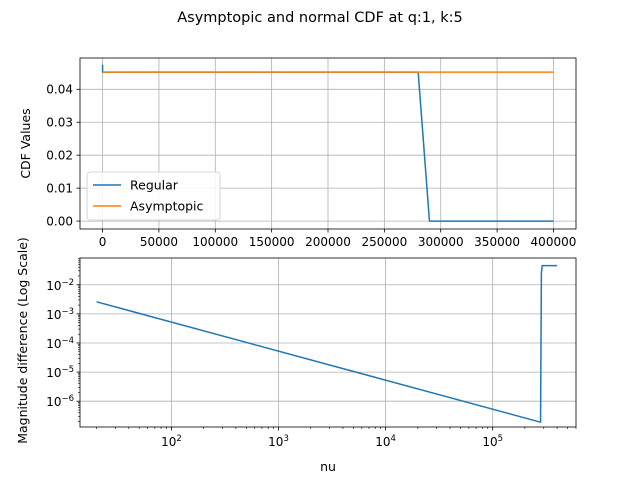 The width and height of the screenshot is (640, 480). What do you see at coordinates (320, 18) in the screenshot?
I see `figure-title: Asymptopic and normal CDF at q:1, k:5` at bounding box center [320, 18].